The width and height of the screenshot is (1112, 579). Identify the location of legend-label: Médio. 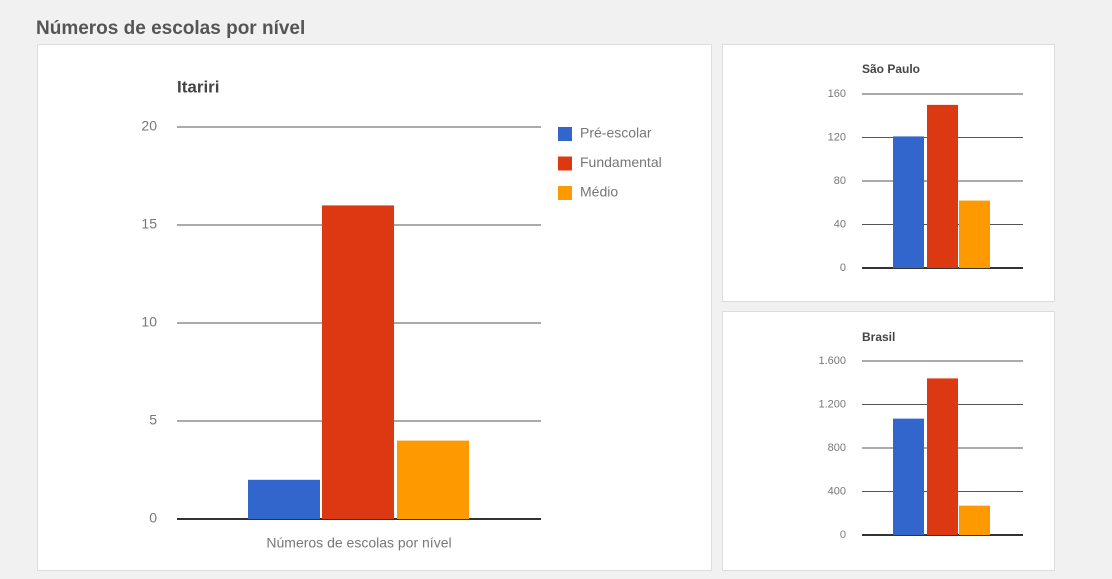
(599, 192).